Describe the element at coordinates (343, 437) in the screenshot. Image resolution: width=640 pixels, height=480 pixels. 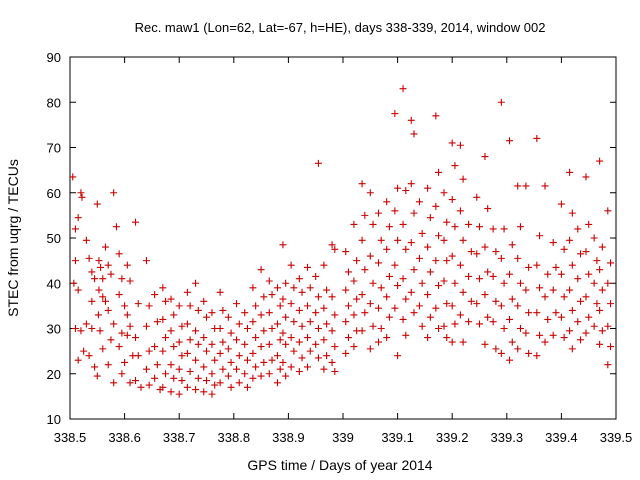
I see `x-tick-label: 339` at that location.